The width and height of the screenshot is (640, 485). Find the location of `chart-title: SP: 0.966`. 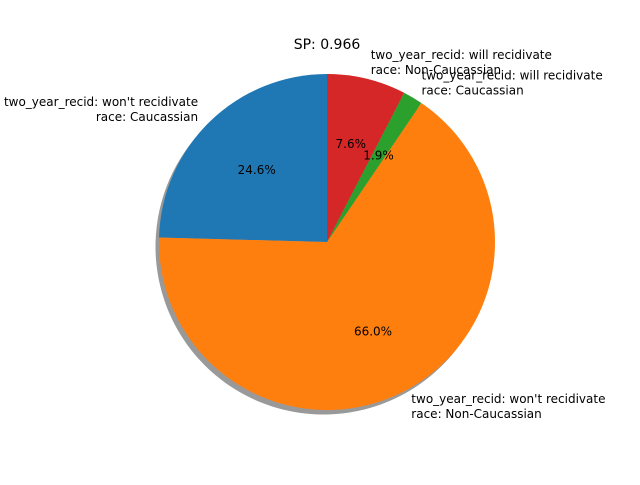

chart-title: SP: 0.966 is located at coordinates (327, 45).